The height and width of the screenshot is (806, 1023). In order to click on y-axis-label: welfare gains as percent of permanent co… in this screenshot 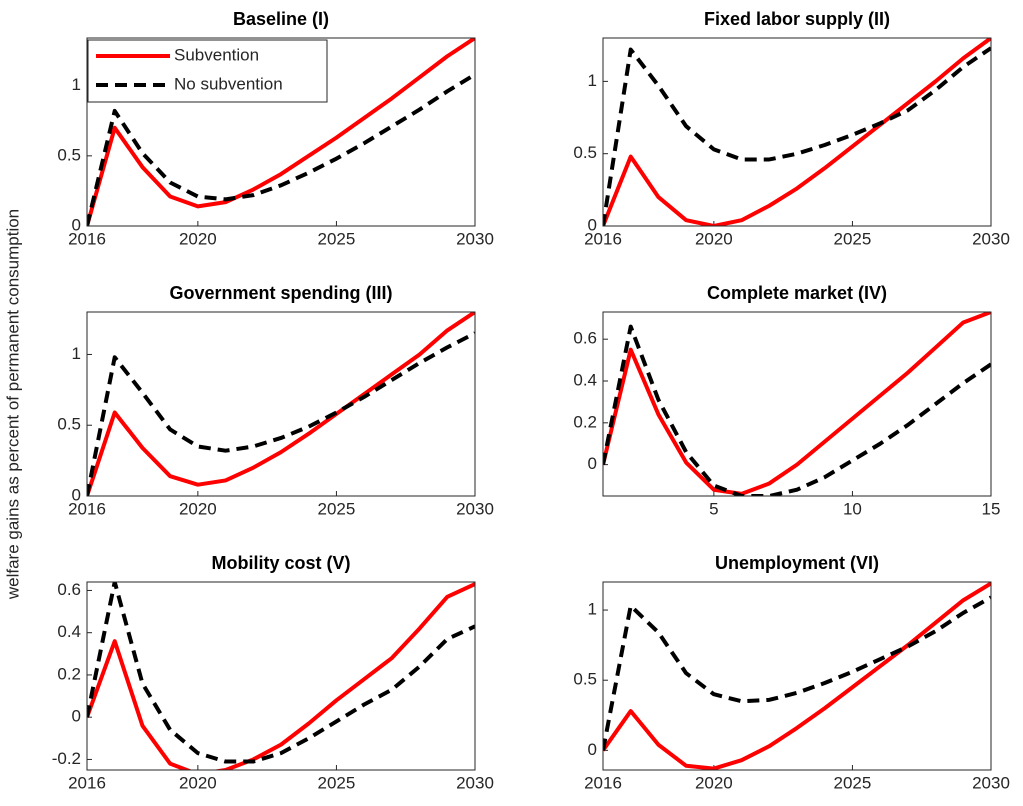, I will do `click(12, 404)`.